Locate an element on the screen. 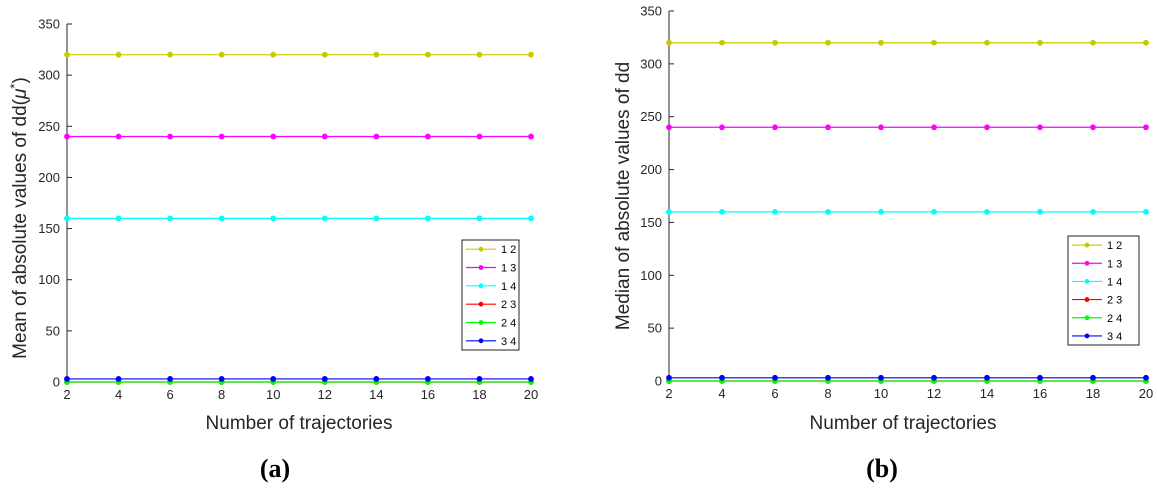 Image resolution: width=1157 pixels, height=488 pixels. y-tick-label: 100 is located at coordinates (651, 275).